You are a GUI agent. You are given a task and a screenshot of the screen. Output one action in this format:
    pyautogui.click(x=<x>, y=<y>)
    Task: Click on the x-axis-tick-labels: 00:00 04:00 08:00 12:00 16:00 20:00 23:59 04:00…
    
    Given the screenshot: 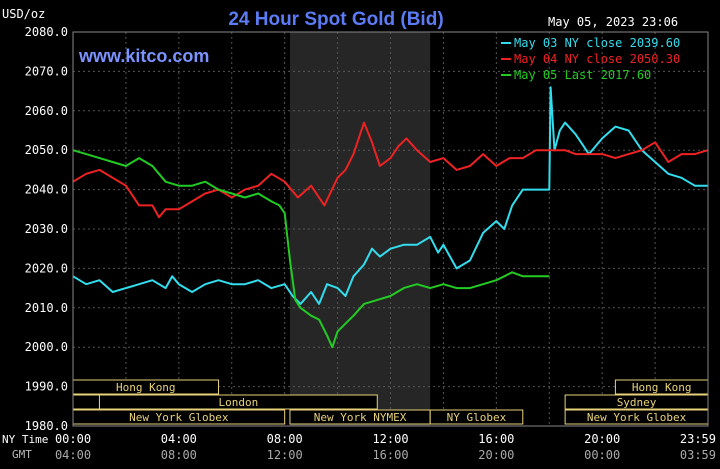 What is the action you would take?
    pyautogui.click(x=385, y=447)
    